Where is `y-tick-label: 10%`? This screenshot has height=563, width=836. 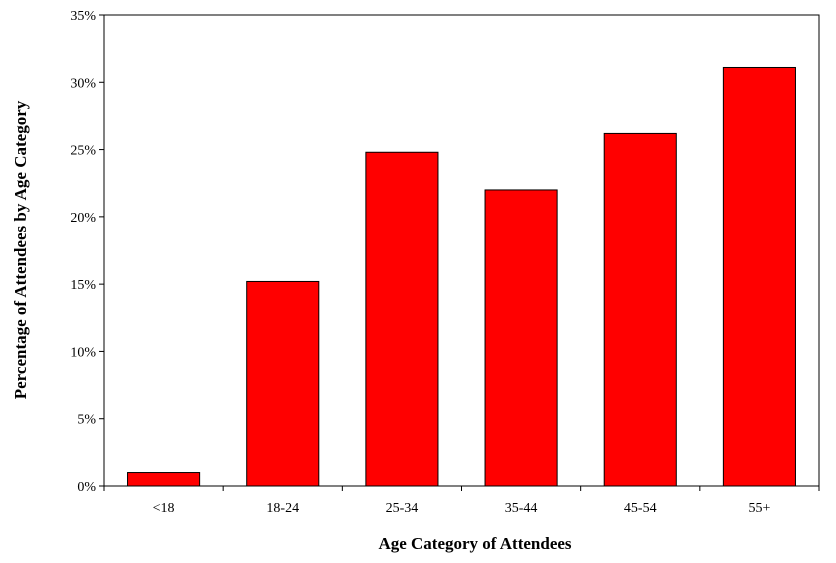 y-tick-label: 10% is located at coordinates (83, 352).